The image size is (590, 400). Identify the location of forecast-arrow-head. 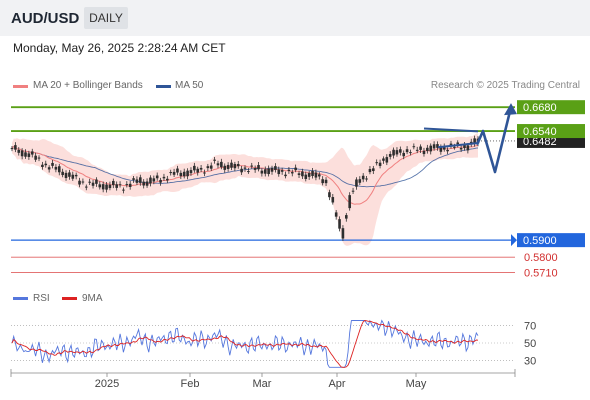
(510, 109).